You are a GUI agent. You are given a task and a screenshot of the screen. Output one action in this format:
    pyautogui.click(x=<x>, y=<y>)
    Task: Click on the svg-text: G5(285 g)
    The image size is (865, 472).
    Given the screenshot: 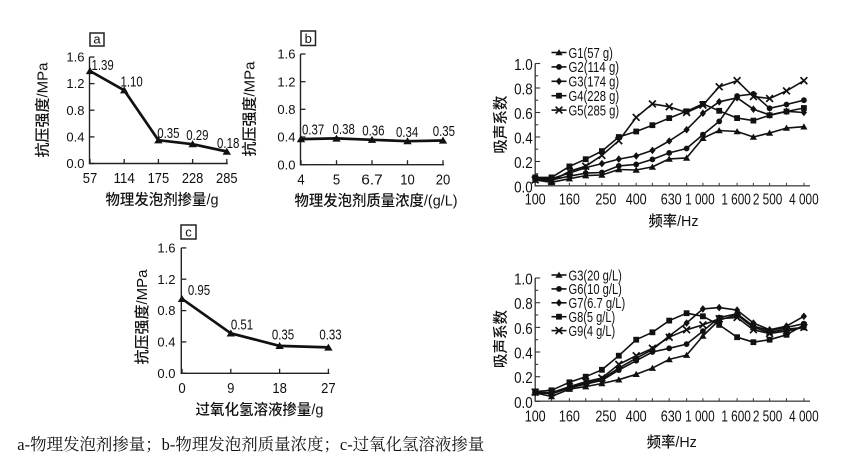 What is the action you would take?
    pyautogui.click(x=594, y=111)
    